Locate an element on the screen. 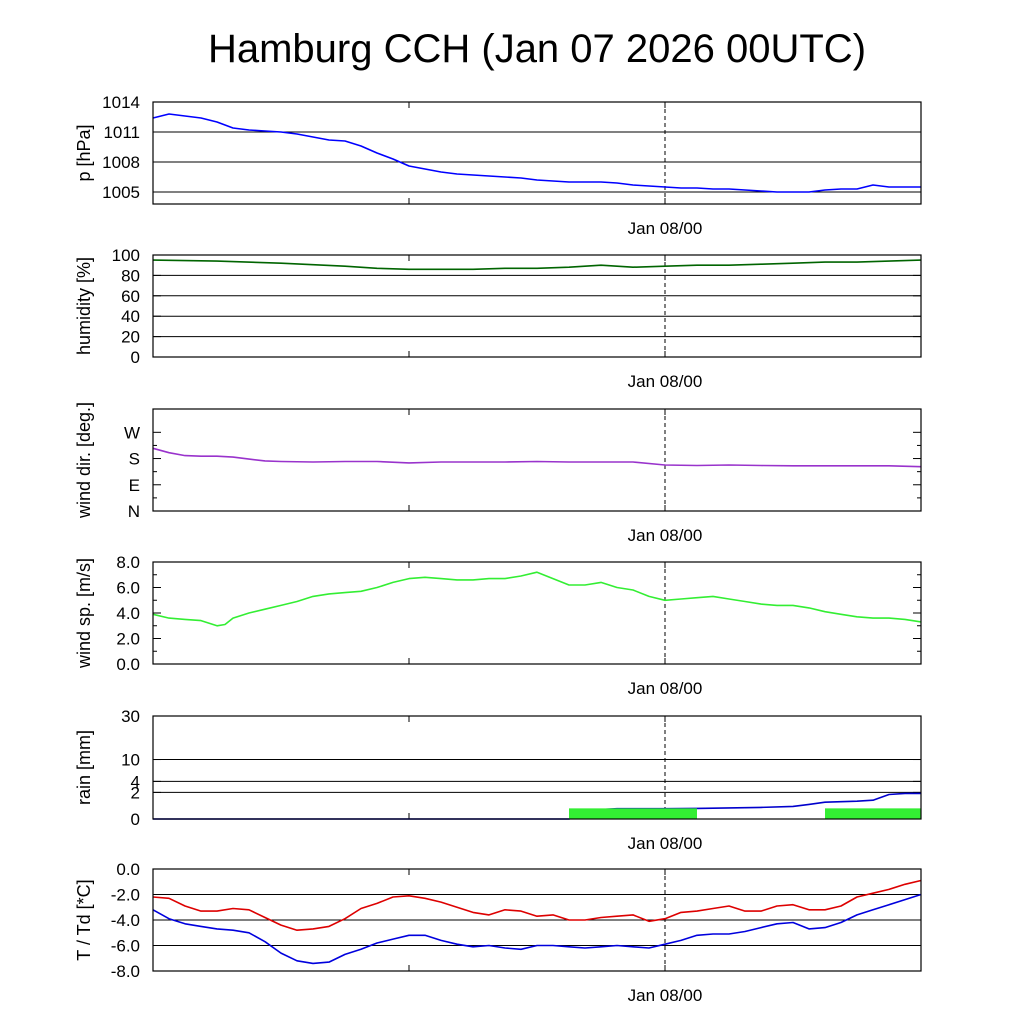 The height and width of the screenshot is (1024, 1024). series-line-t is located at coordinates (537, 905).